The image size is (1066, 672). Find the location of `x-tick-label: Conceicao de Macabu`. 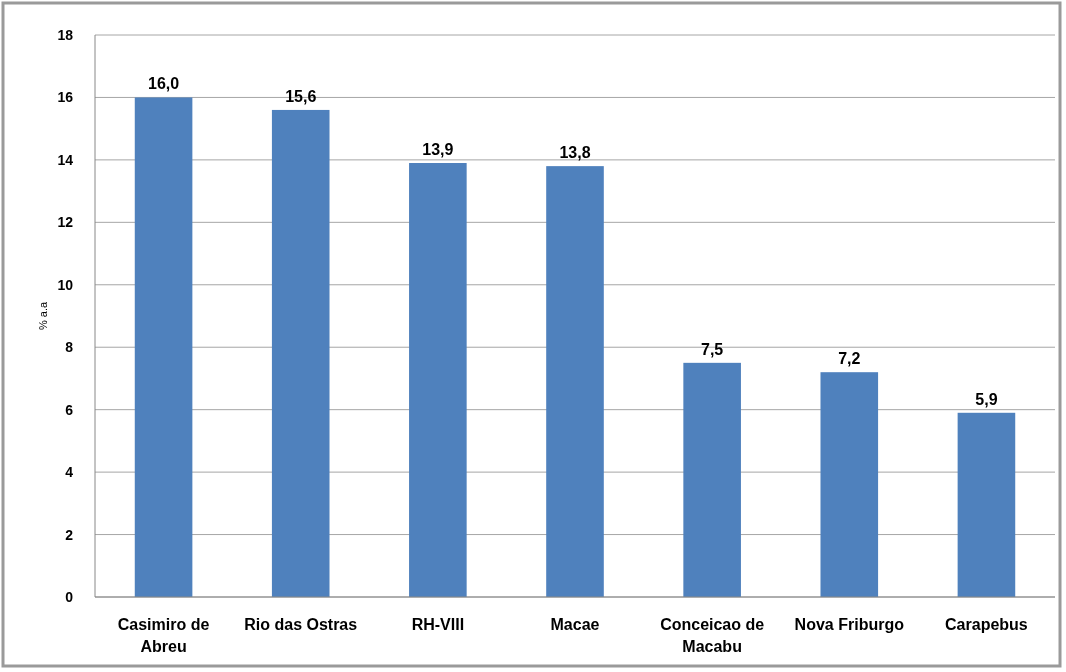

x-tick-label: Conceicao de Macabu is located at coordinates (712, 635).